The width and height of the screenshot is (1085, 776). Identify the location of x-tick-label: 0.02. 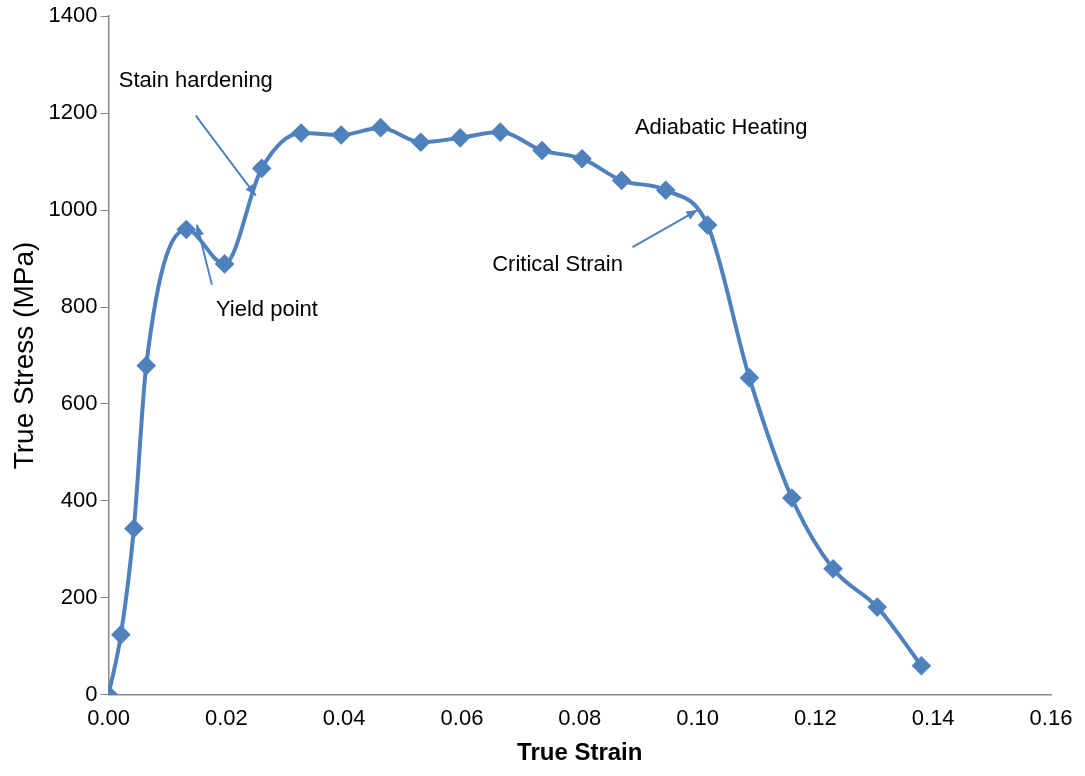
(226, 718).